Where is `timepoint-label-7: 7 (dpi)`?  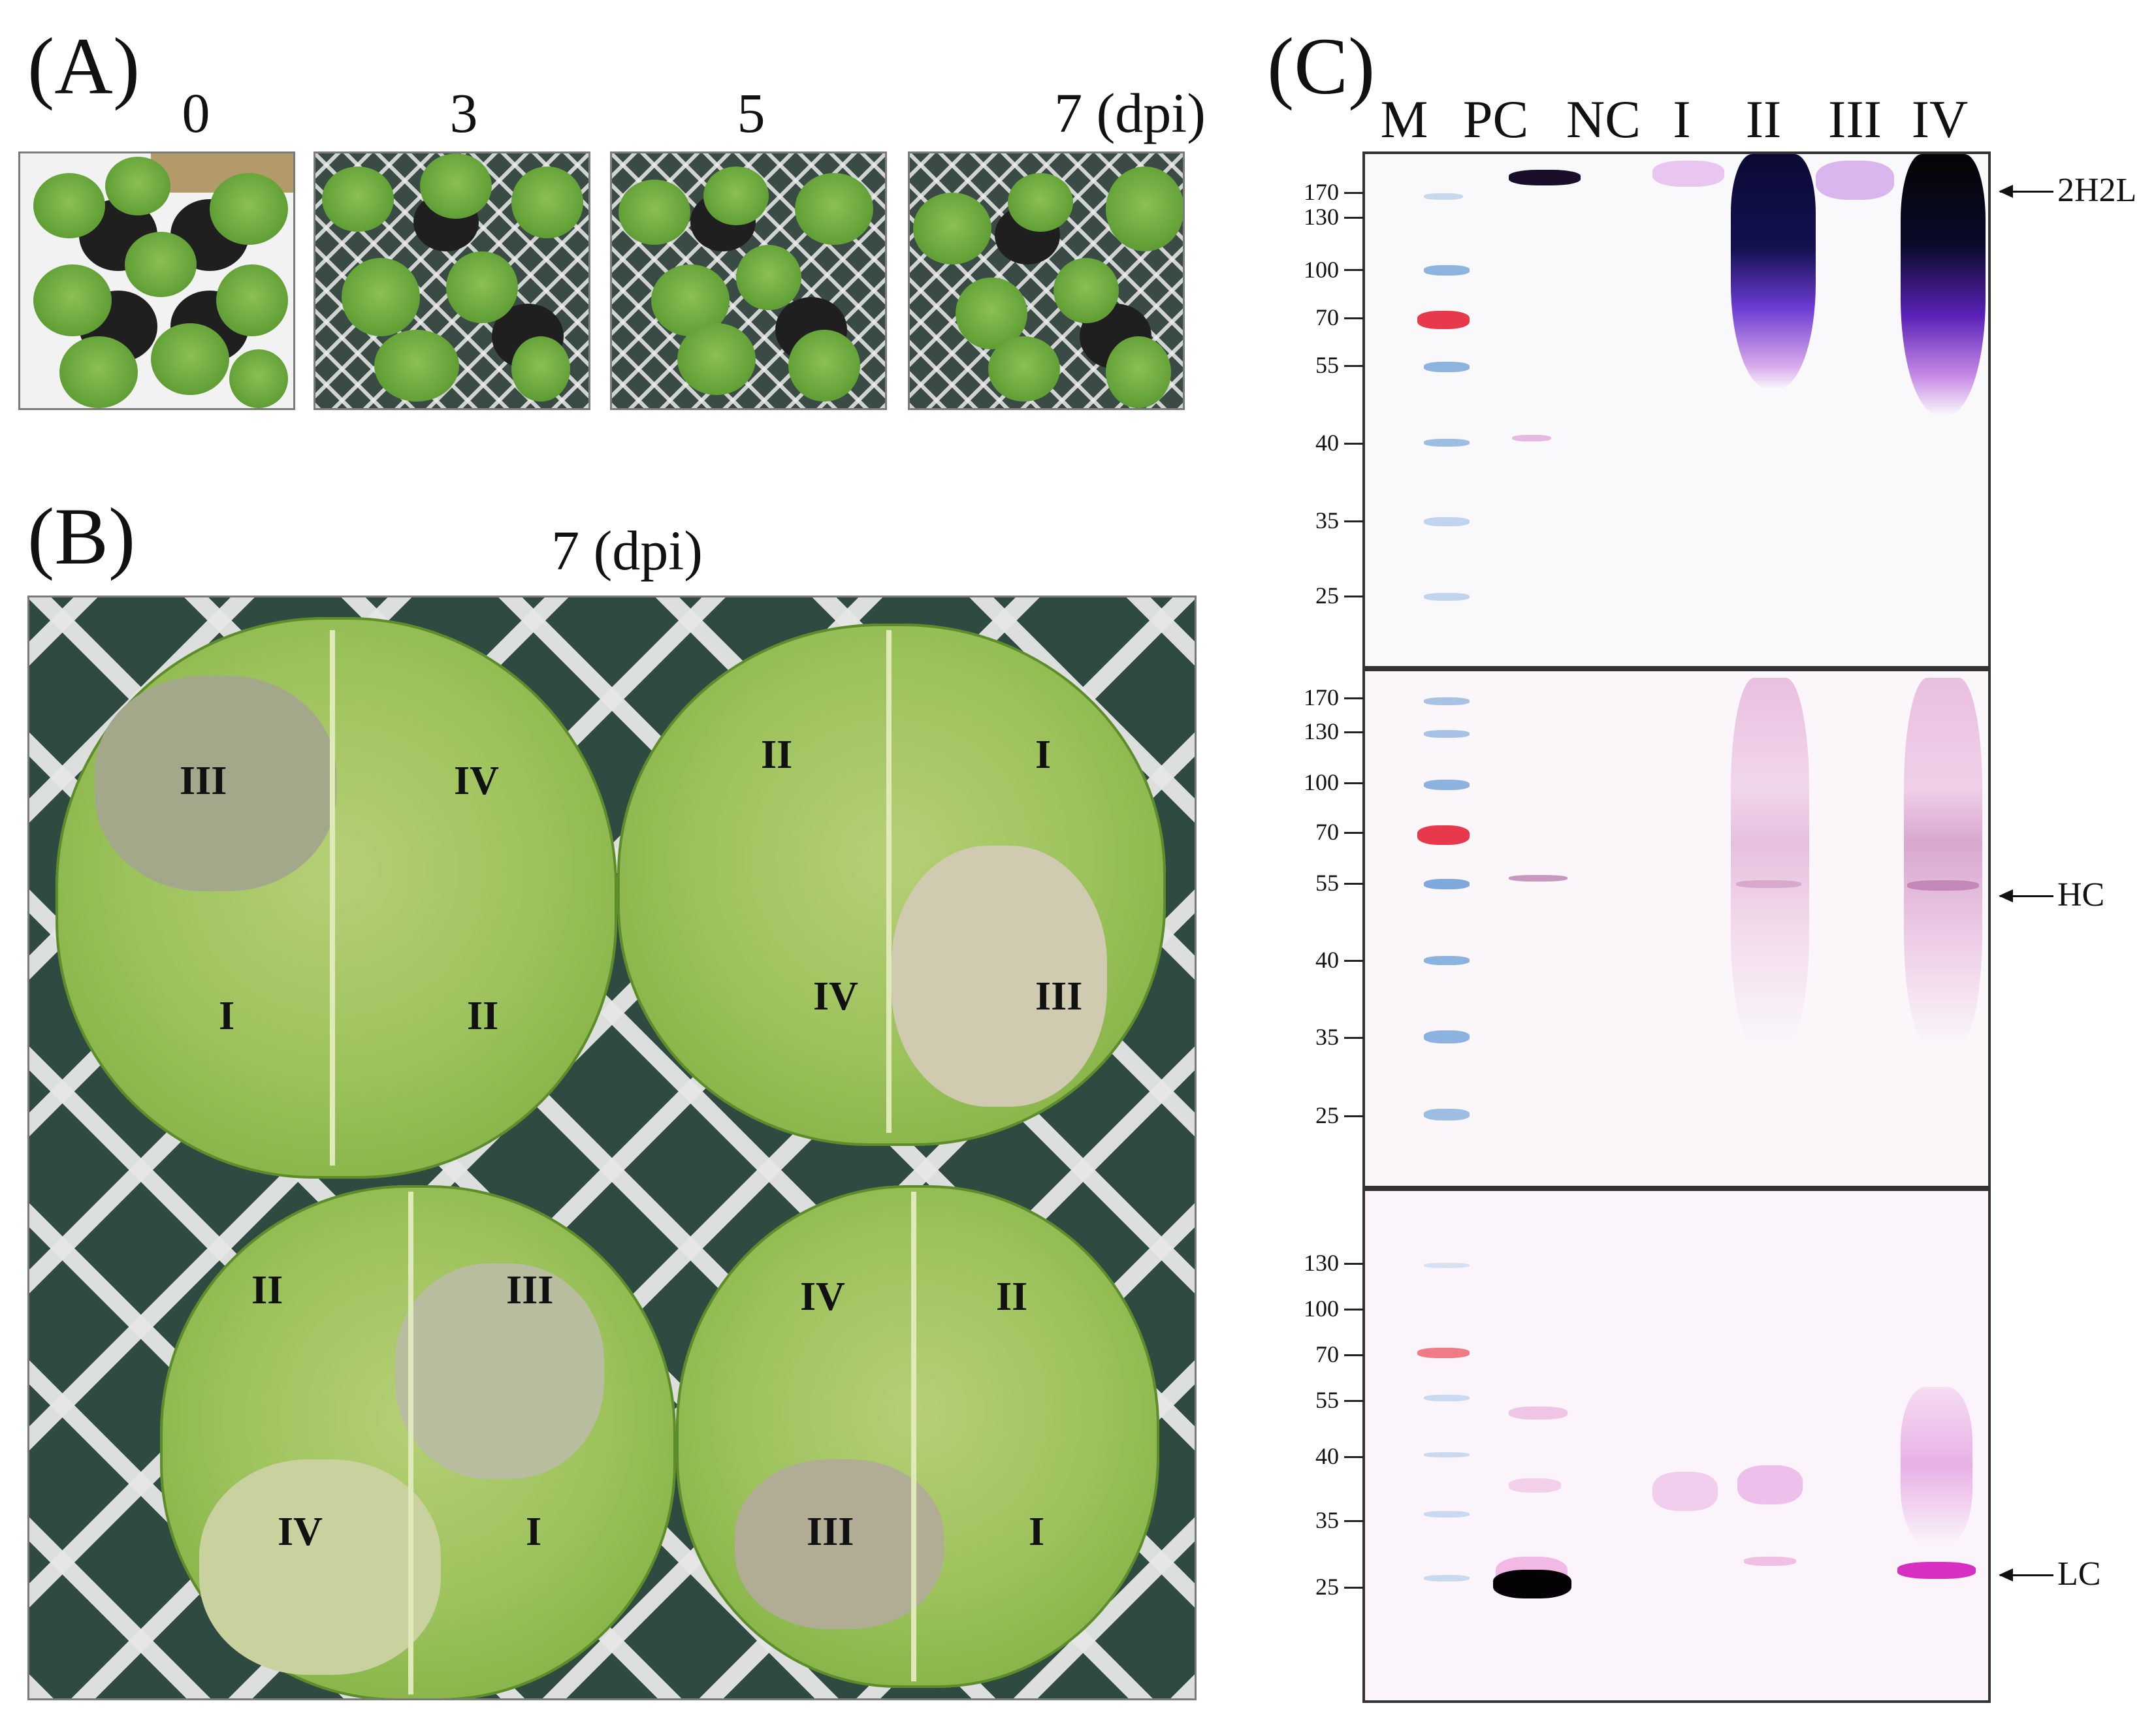 timepoint-label-7: 7 (dpi) is located at coordinates (1130, 113).